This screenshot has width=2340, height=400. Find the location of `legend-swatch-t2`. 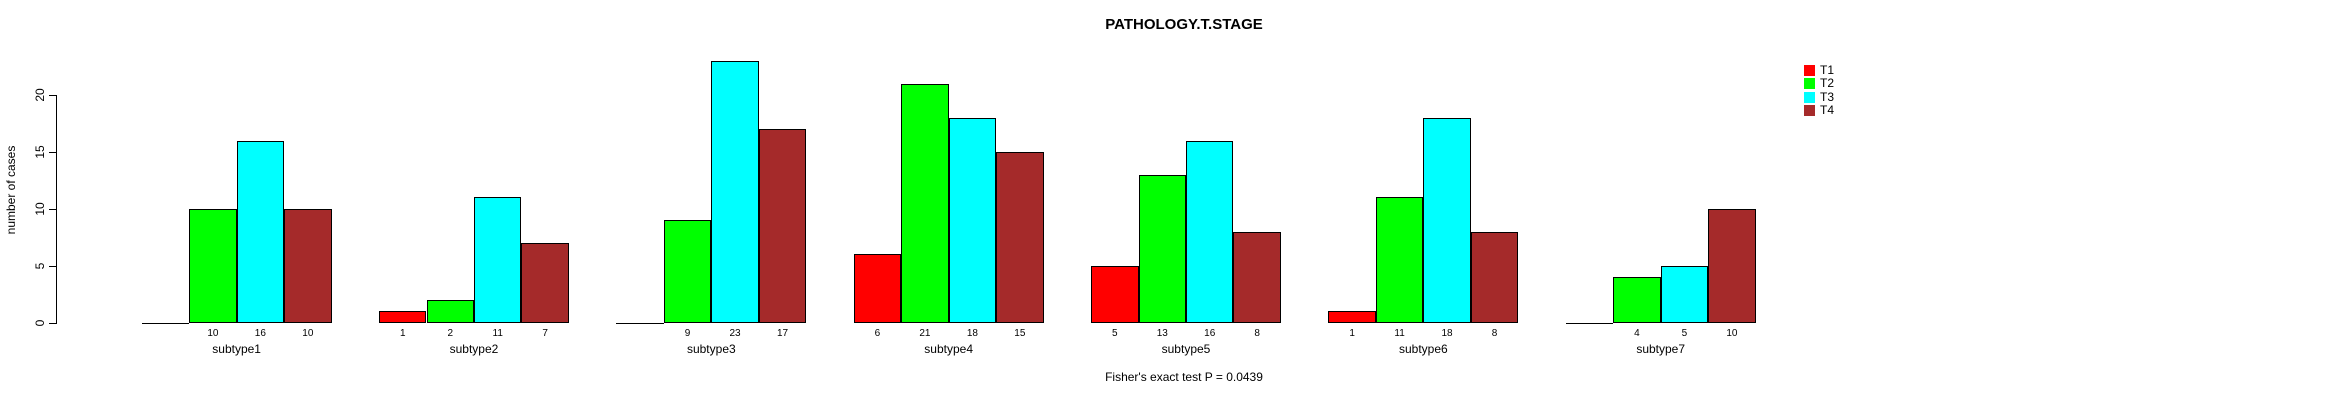

legend-swatch-t2 is located at coordinates (1809, 84).